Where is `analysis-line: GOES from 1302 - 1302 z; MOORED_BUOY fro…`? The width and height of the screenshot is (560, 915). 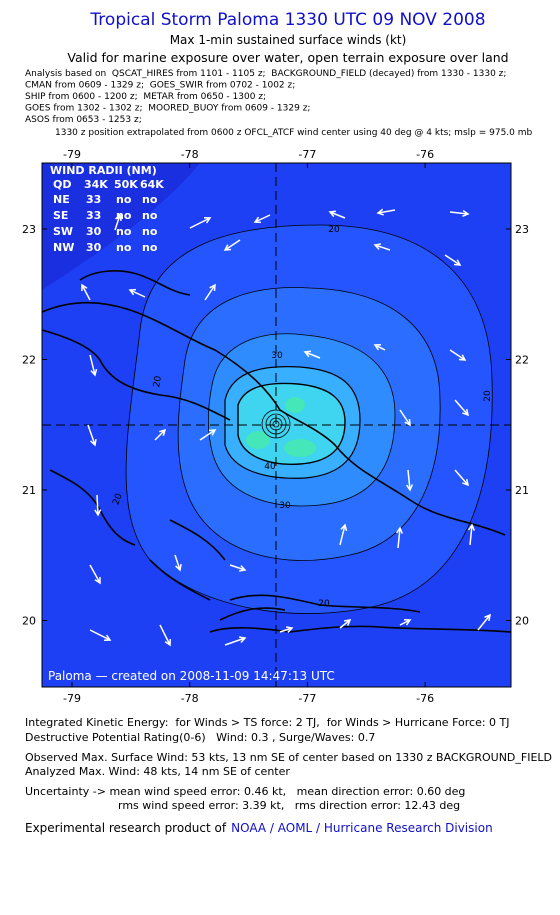
analysis-line: GOES from 1302 - 1302 z; MOORED_BUOY fro… is located at coordinates (167, 109).